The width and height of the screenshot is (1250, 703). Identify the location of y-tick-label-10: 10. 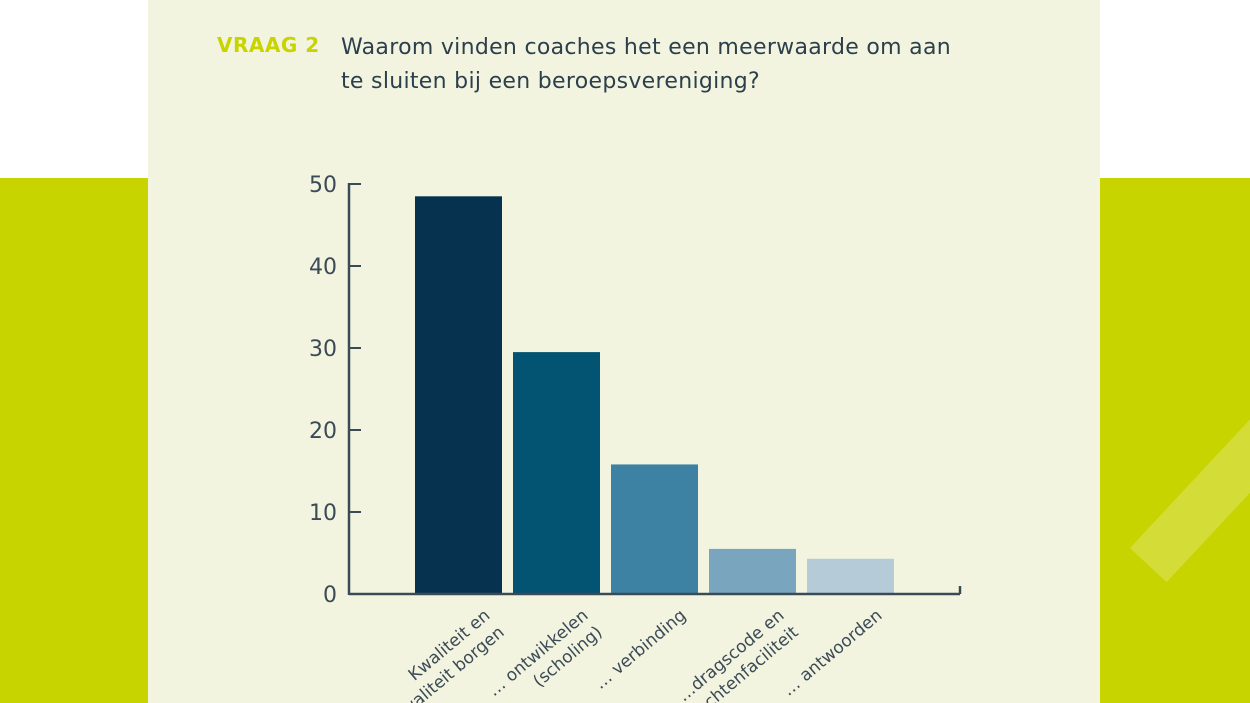
(323, 513).